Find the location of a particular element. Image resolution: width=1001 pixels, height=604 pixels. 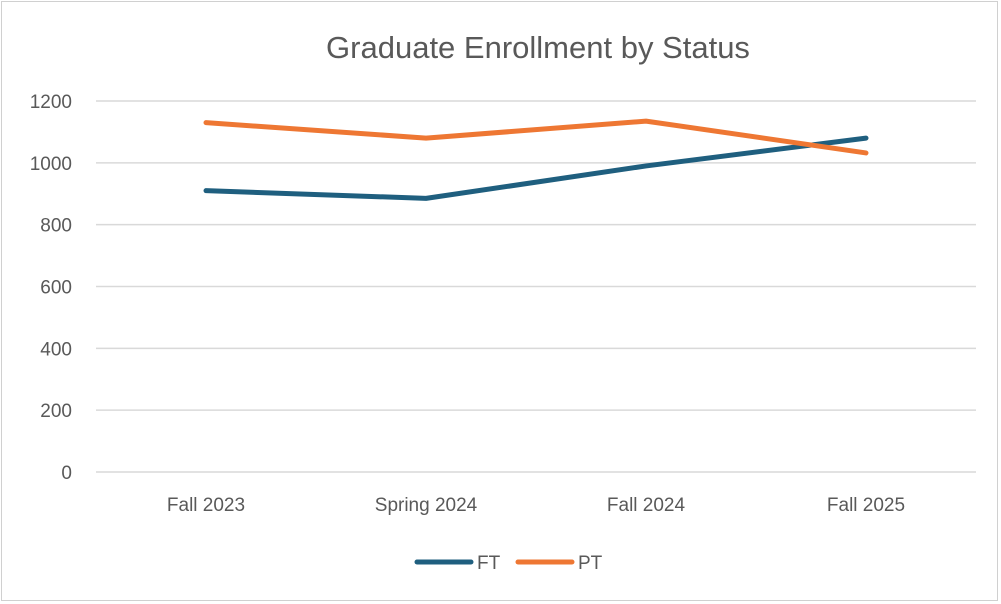

y-tick-label: 200 is located at coordinates (56, 411).